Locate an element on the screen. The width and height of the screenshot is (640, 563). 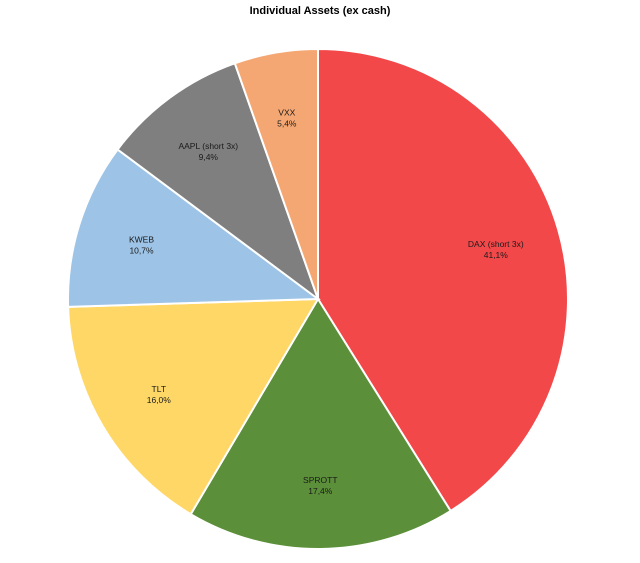
slice-category-label: VXX is located at coordinates (286, 113).